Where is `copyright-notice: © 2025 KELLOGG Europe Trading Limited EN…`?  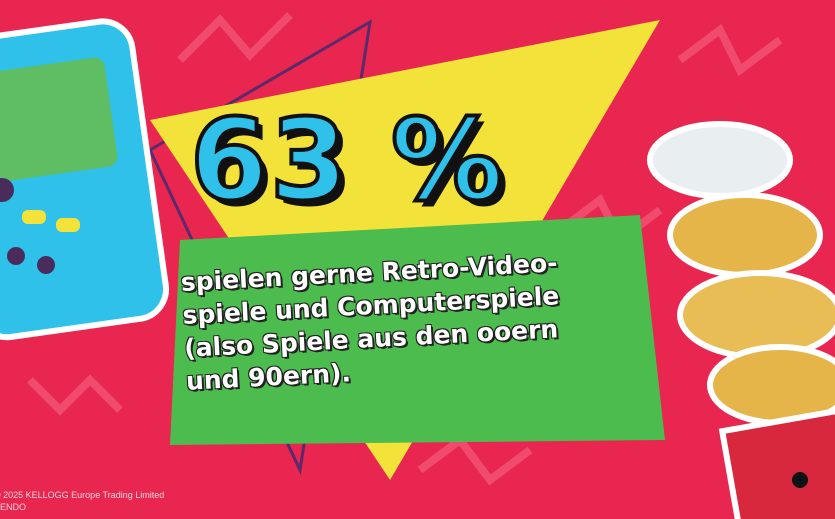
copyright-notice: © 2025 KELLOGG Europe Trading Limited EN… is located at coordinates (82, 501).